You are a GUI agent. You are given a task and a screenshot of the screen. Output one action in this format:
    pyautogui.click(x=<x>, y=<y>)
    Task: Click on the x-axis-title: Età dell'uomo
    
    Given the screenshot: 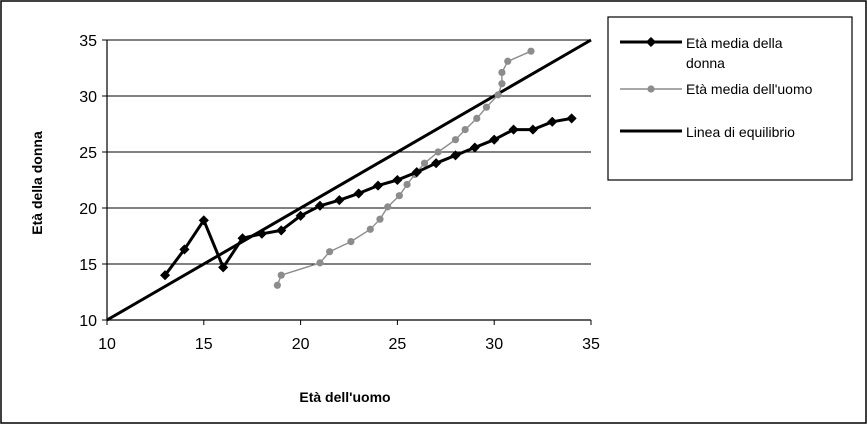 What is the action you would take?
    pyautogui.click(x=344, y=397)
    